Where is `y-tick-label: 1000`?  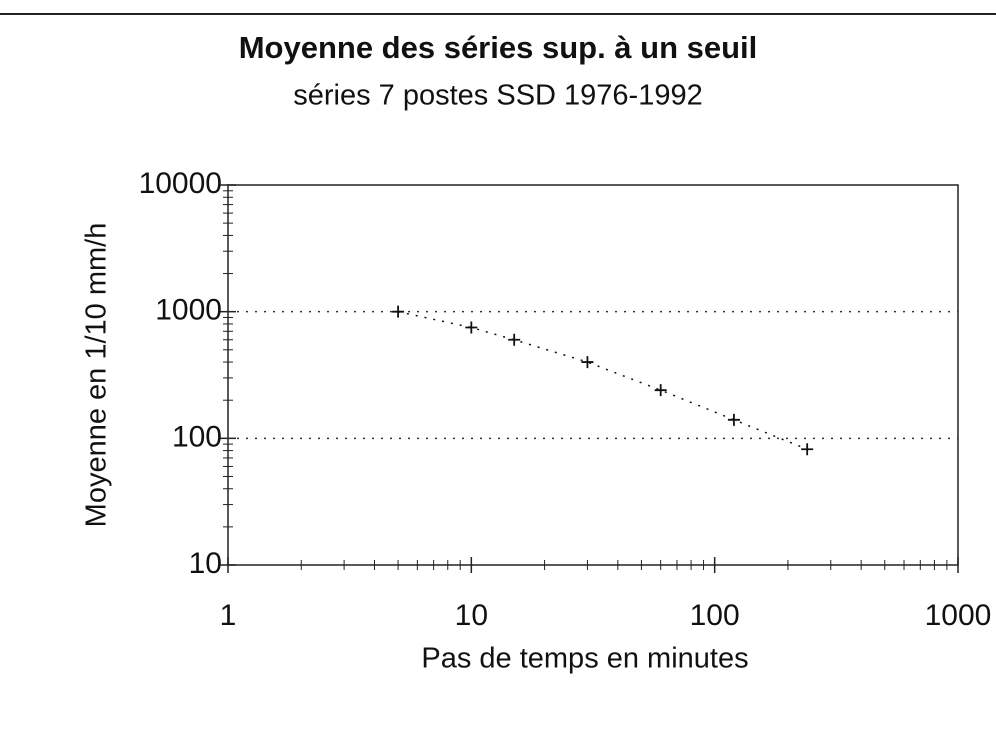 y-tick-label: 1000 is located at coordinates (188, 310).